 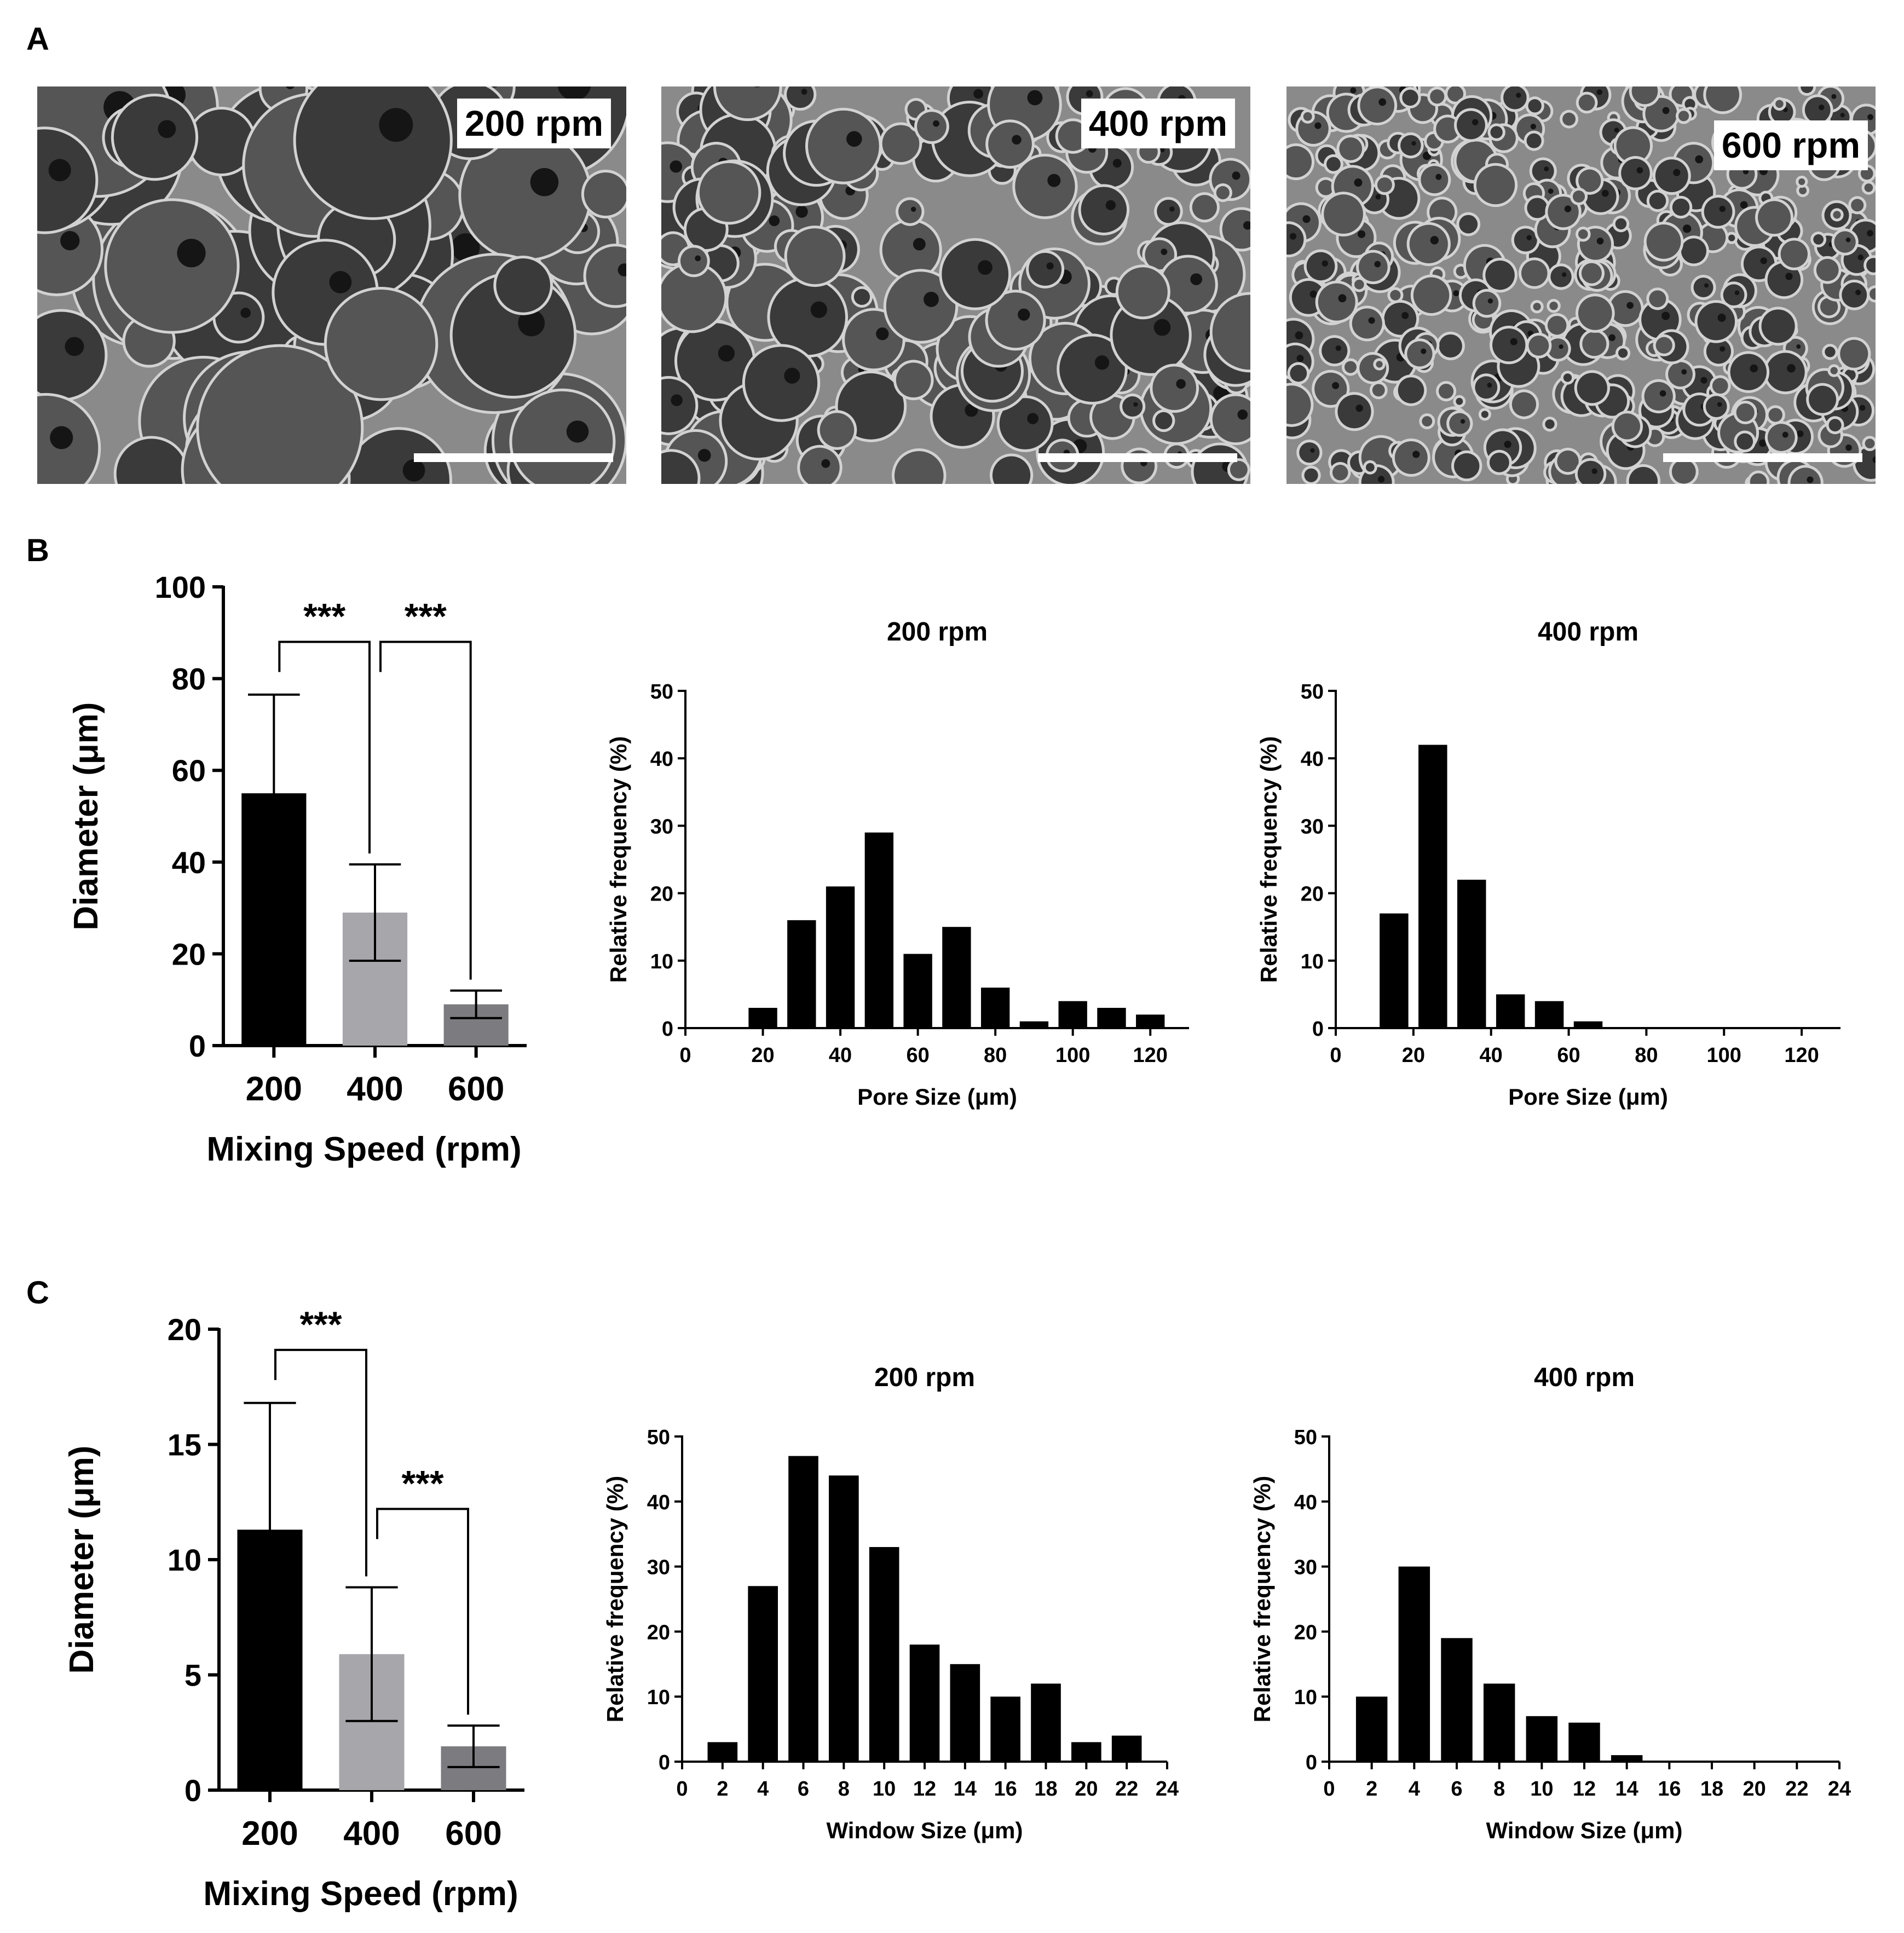 What do you see at coordinates (840, 1055) in the screenshot?
I see `x-tick-label: 40` at bounding box center [840, 1055].